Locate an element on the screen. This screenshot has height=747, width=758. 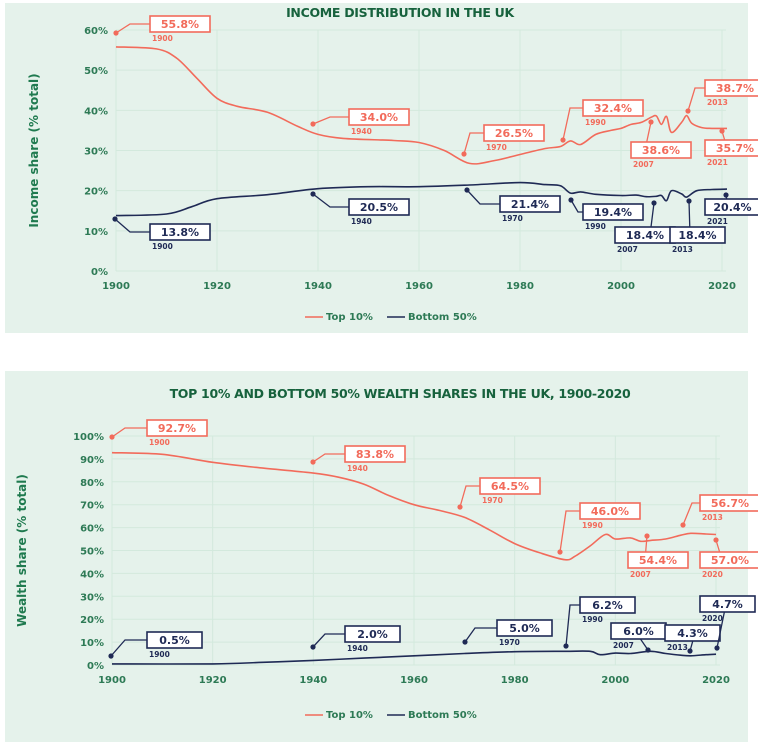
annotation: 46.0% 1990 is located at coordinates (599, 528).